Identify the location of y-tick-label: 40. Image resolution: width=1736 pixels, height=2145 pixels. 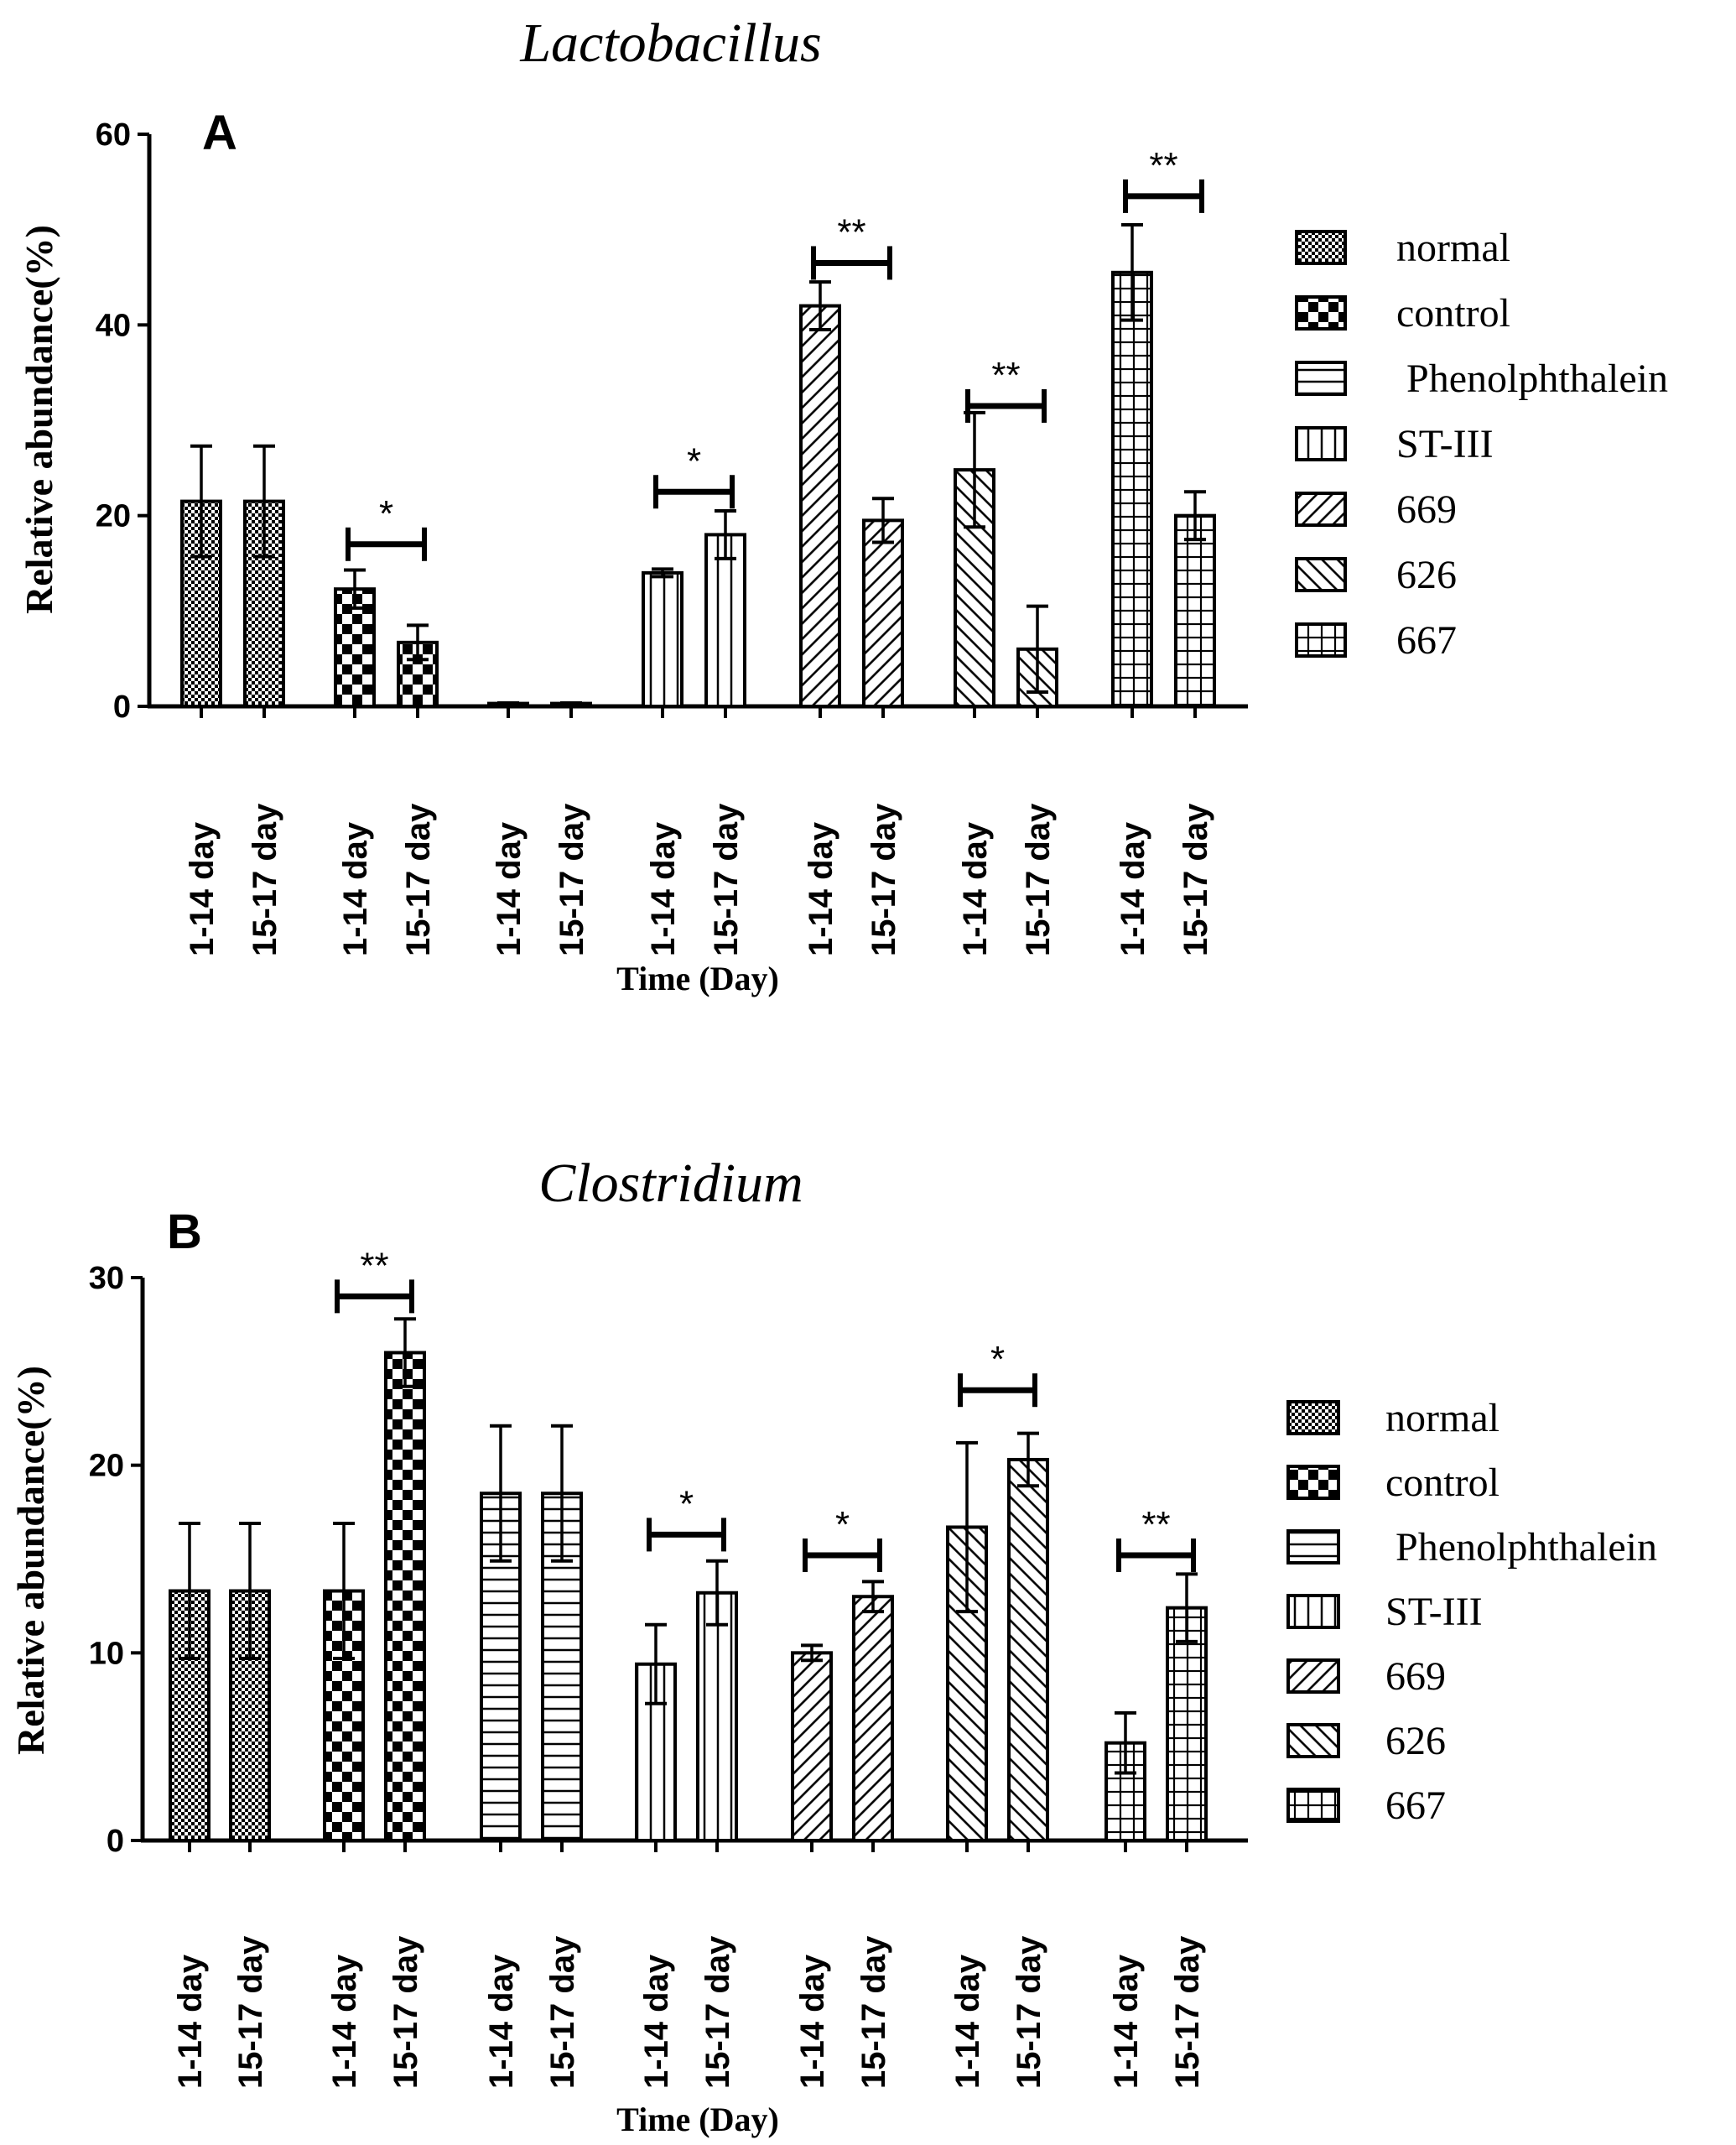
(114, 325).